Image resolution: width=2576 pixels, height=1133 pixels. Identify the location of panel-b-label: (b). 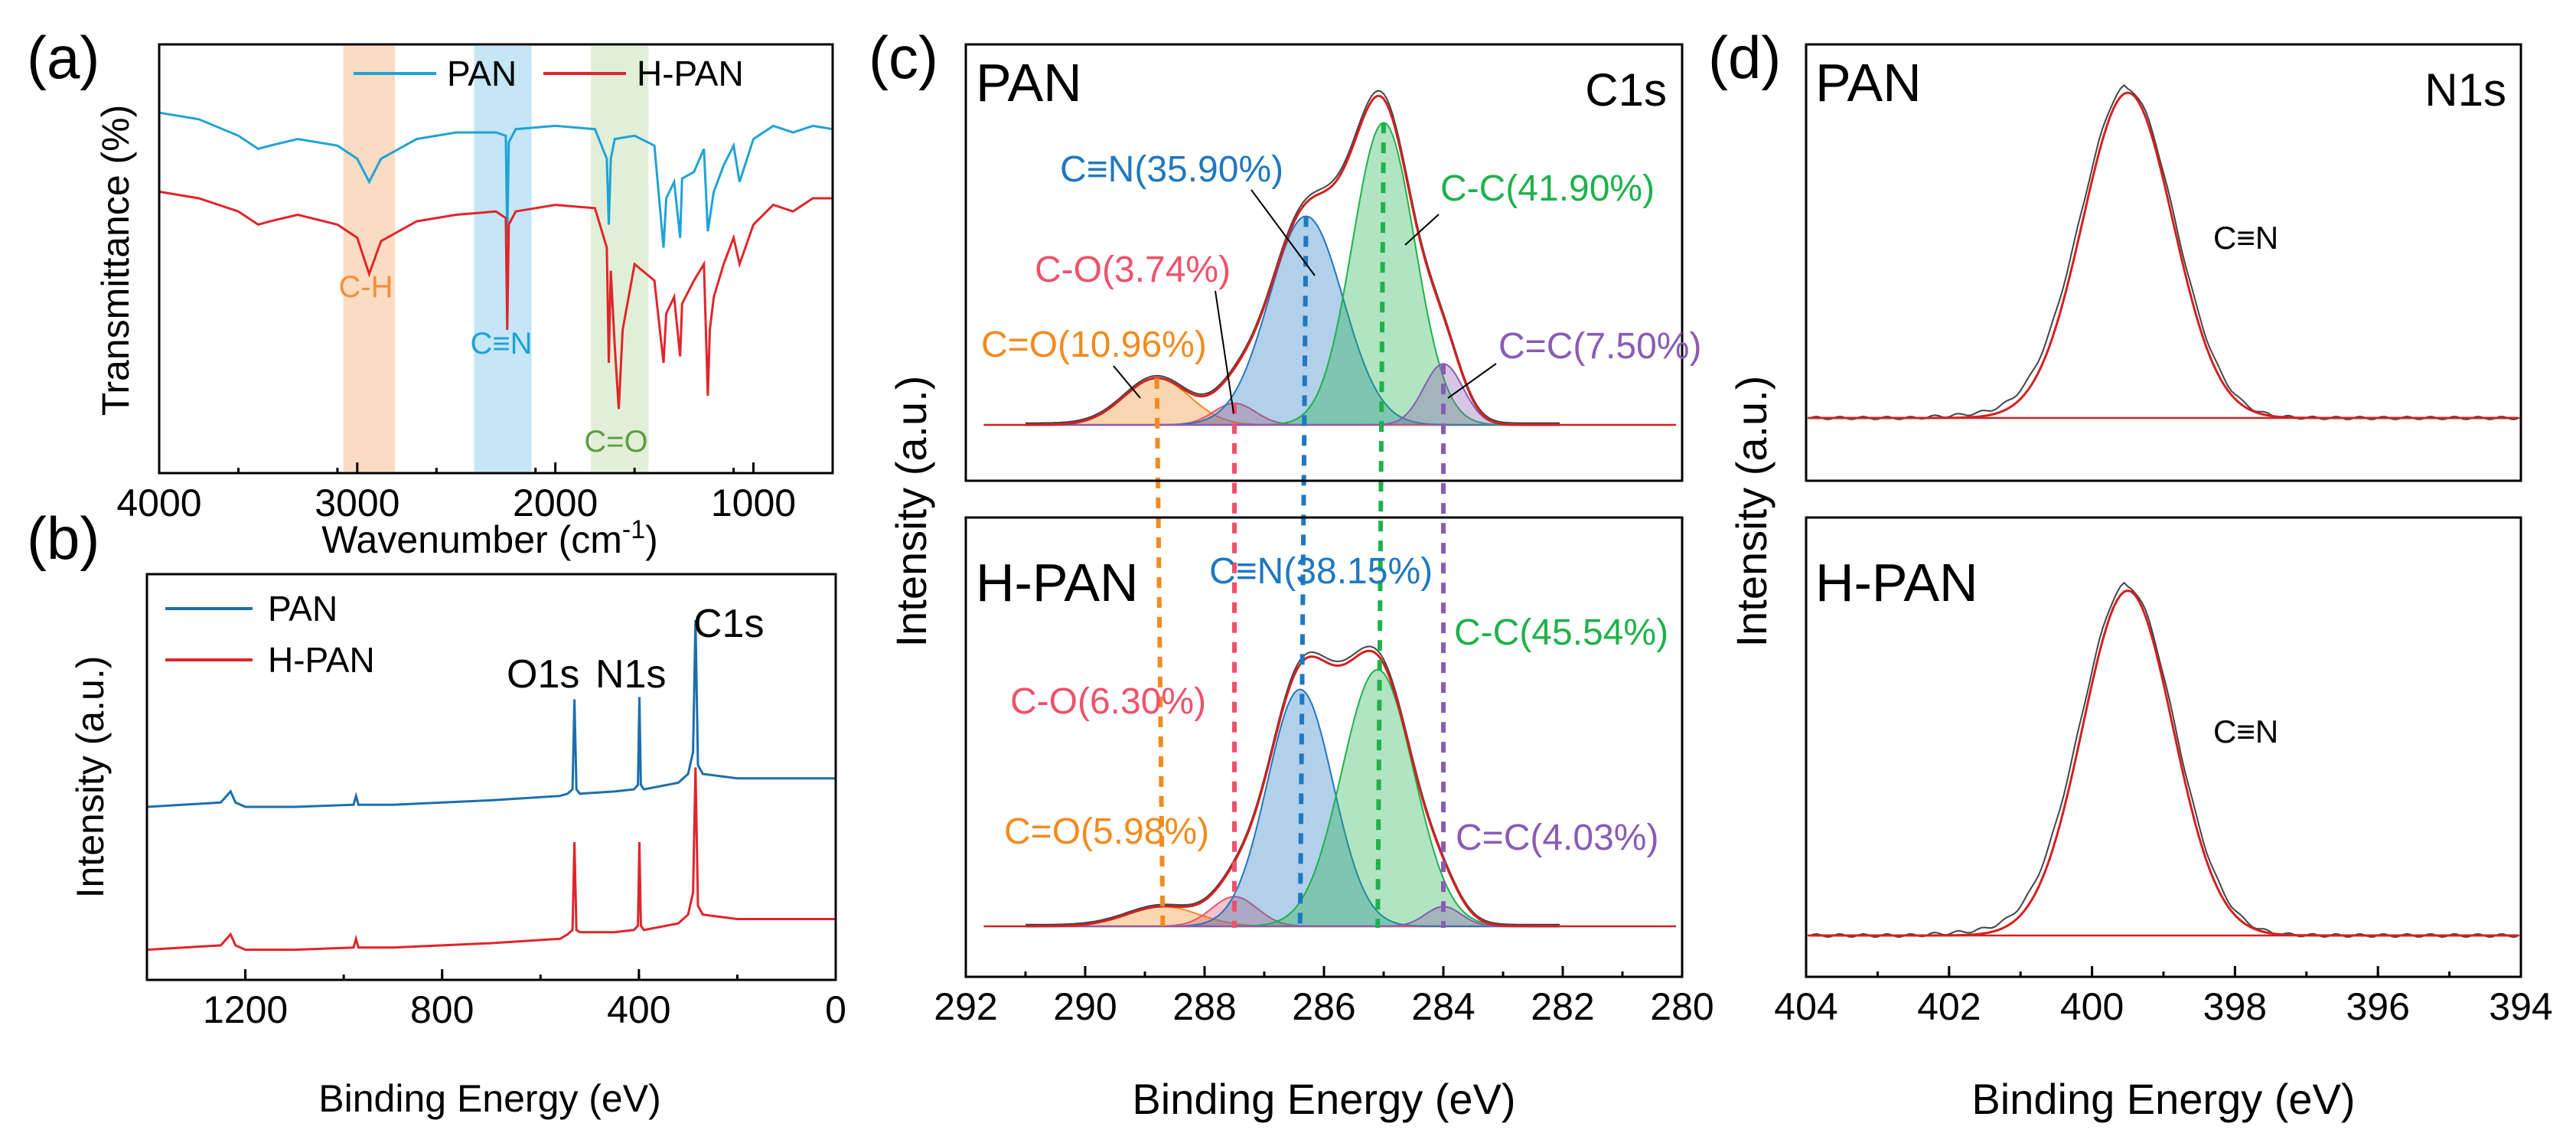
(63, 538).